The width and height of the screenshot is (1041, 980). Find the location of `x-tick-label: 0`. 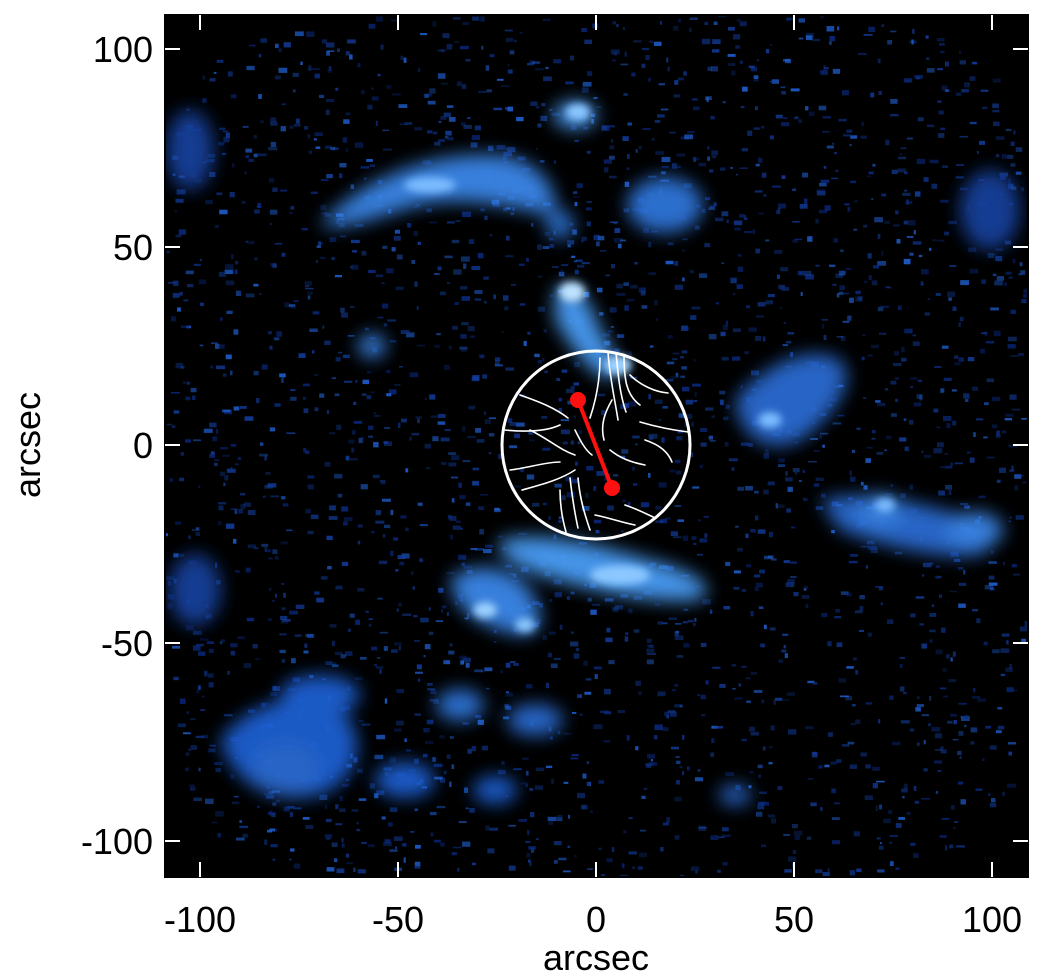

x-tick-label: 0 is located at coordinates (596, 919).